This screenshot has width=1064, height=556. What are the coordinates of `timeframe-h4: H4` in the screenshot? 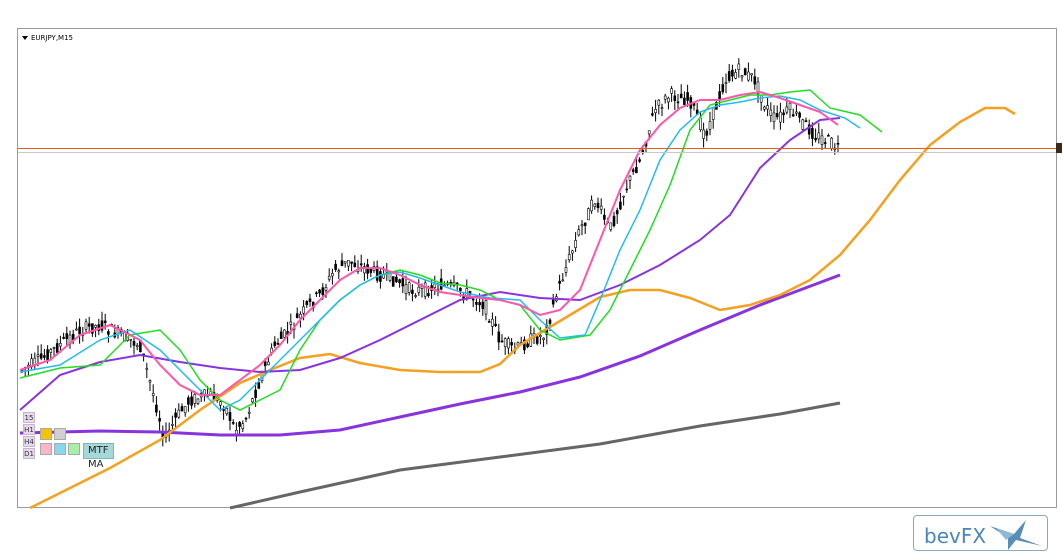 It's located at (29, 441).